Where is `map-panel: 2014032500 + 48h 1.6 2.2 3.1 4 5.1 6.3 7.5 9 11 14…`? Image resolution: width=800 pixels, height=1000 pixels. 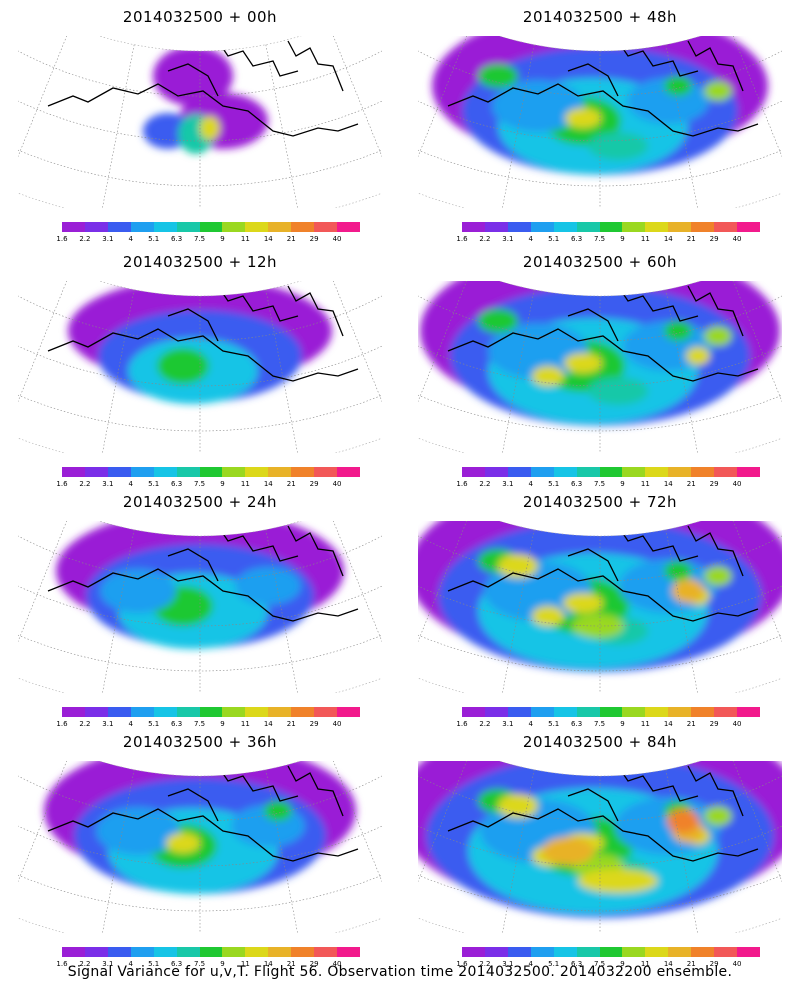
map-panel: 2014032500 + 48h 1.6 2.2 3.1 4 5.1 6.3 7.5 9 11 14… is located at coordinates (600, 122).